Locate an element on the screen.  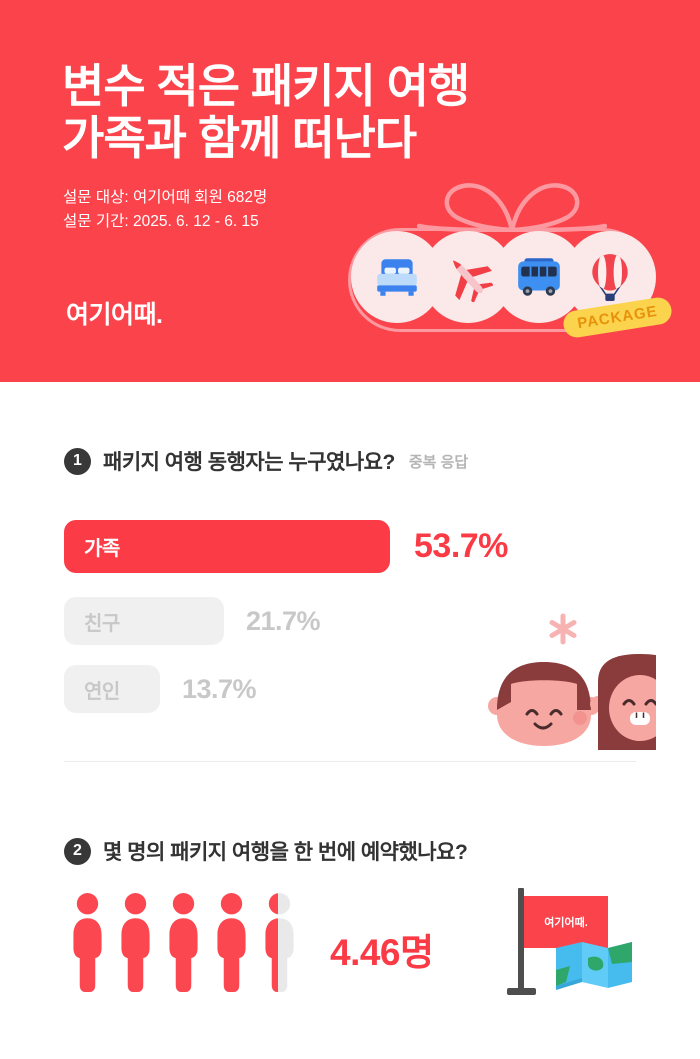
title-line-1: 변수 적은 패키지 여행 is located at coordinates (266, 86).